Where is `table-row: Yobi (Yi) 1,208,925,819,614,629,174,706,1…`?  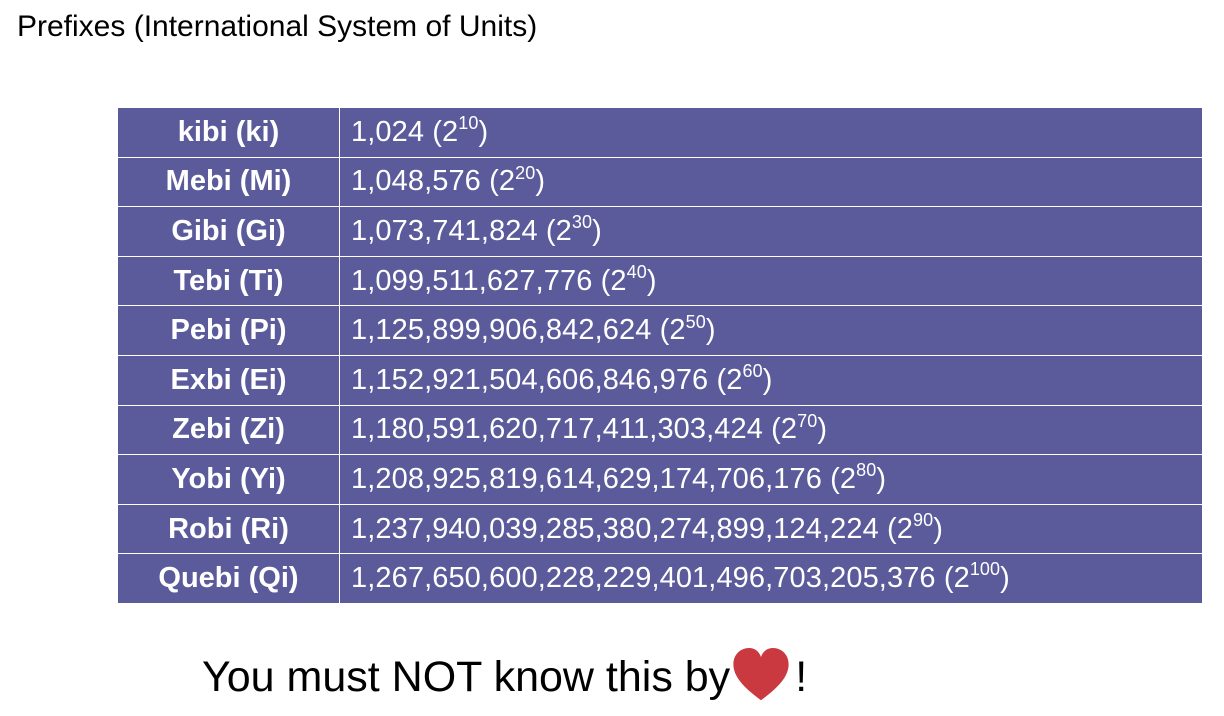 table-row: Yobi (Yi) 1,208,925,819,614,629,174,706,1… is located at coordinates (660, 479).